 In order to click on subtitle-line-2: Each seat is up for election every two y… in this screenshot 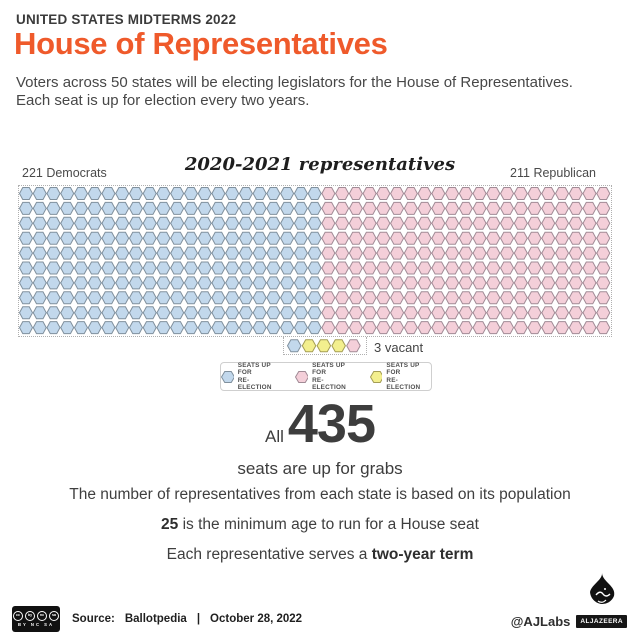, I will do `click(163, 100)`.